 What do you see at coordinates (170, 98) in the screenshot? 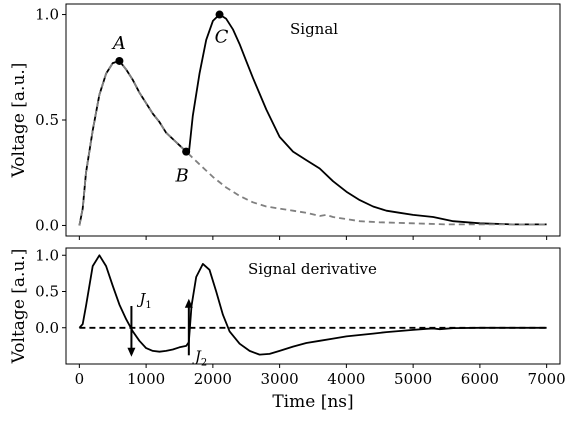
I see `signal-points: A B C` at bounding box center [170, 98].